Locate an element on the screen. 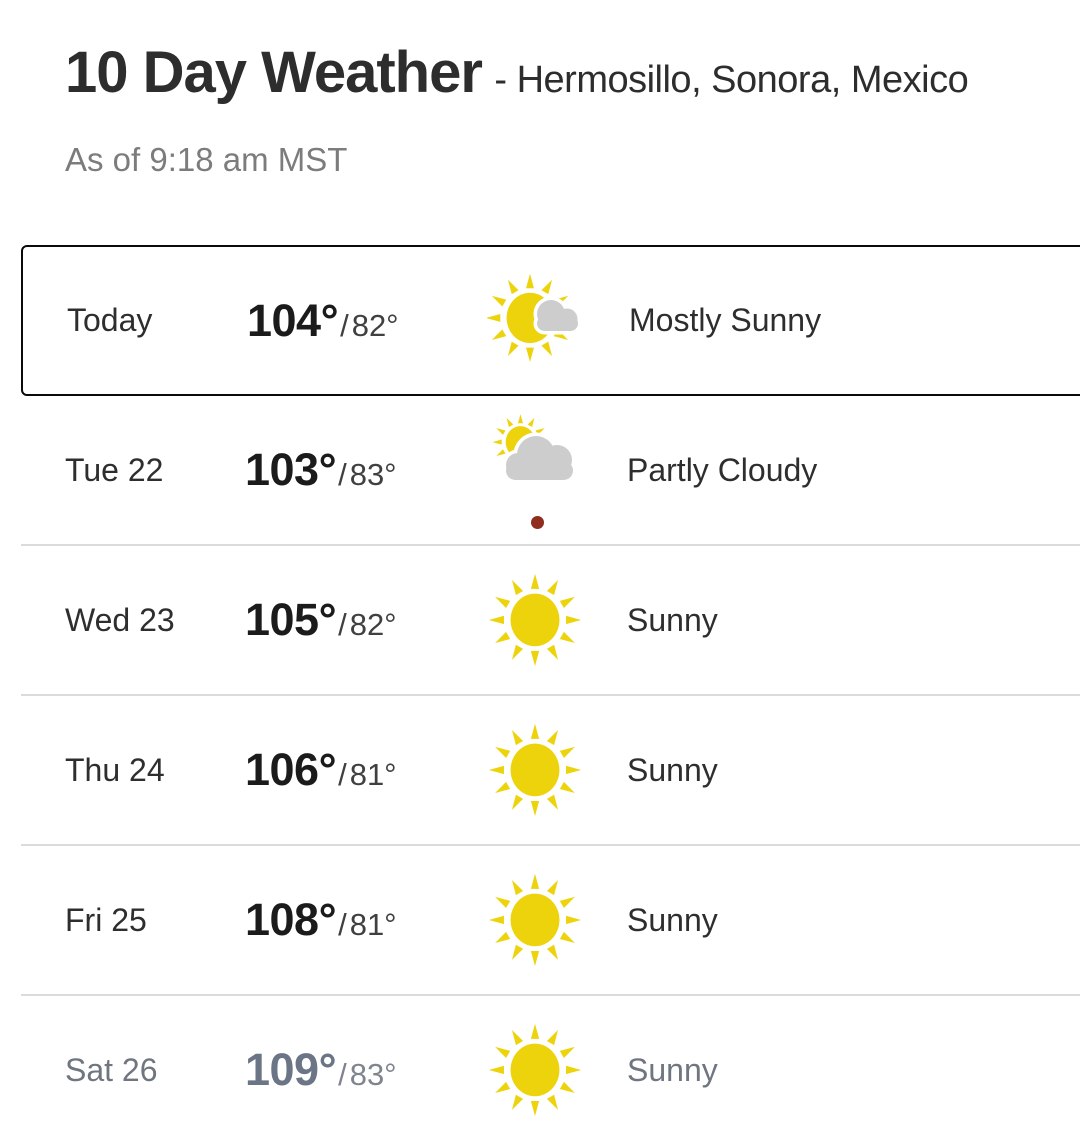 The width and height of the screenshot is (1080, 1130). day-label: Tue 22 is located at coordinates (114, 469).